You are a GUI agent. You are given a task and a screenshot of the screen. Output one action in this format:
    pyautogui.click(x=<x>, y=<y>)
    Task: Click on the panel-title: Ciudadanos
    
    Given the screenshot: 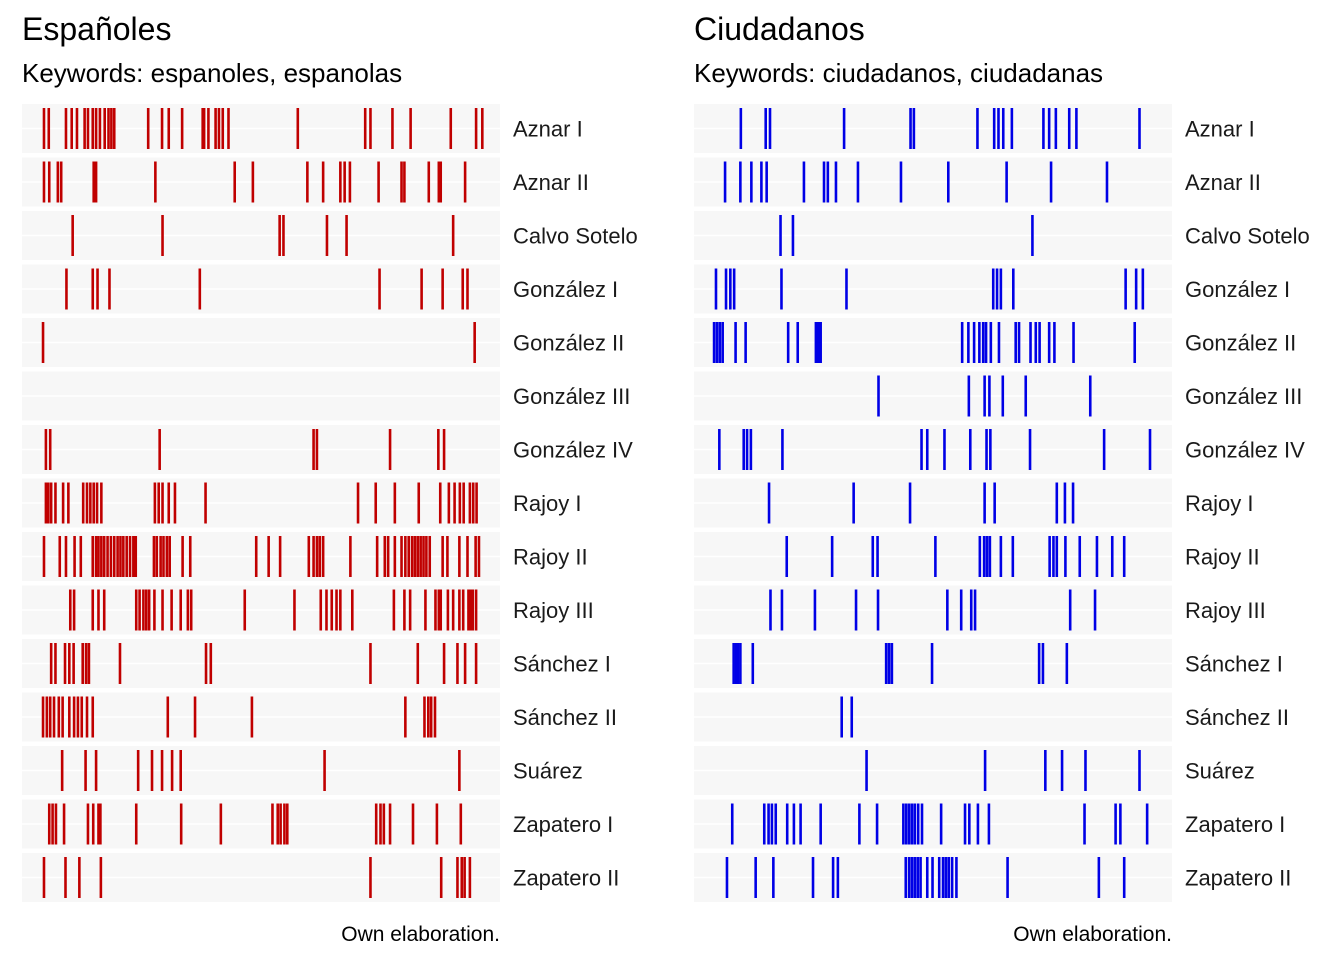 What is the action you would take?
    pyautogui.click(x=779, y=29)
    